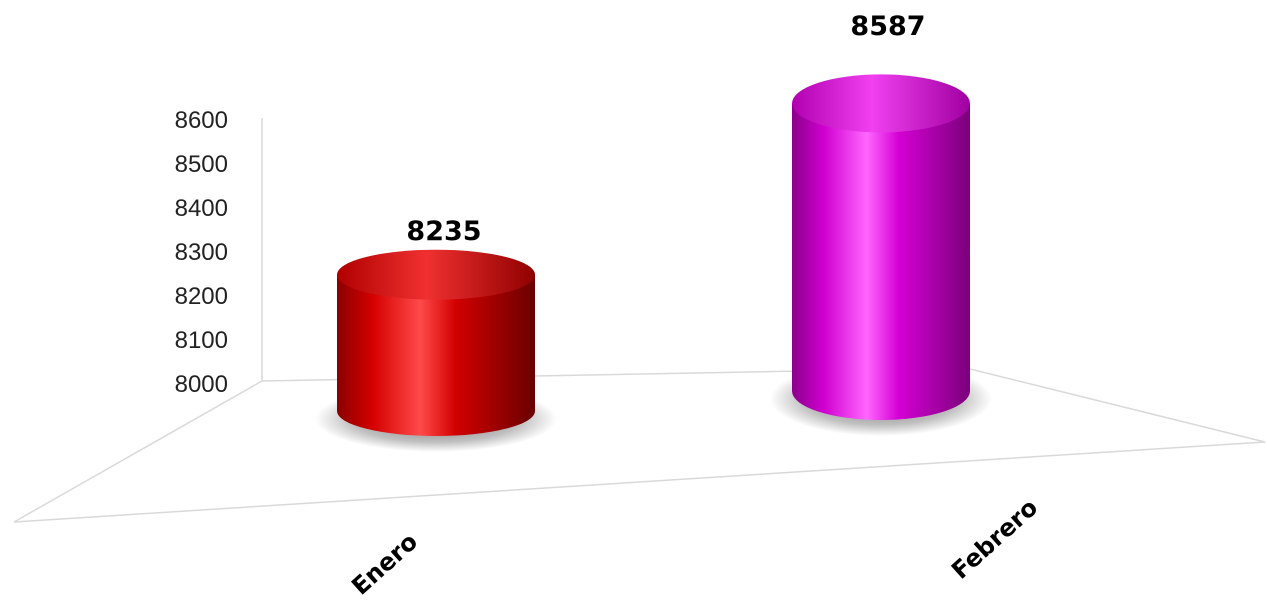 The height and width of the screenshot is (604, 1267). What do you see at coordinates (201, 120) in the screenshot?
I see `y-tick-label: 8600` at bounding box center [201, 120].